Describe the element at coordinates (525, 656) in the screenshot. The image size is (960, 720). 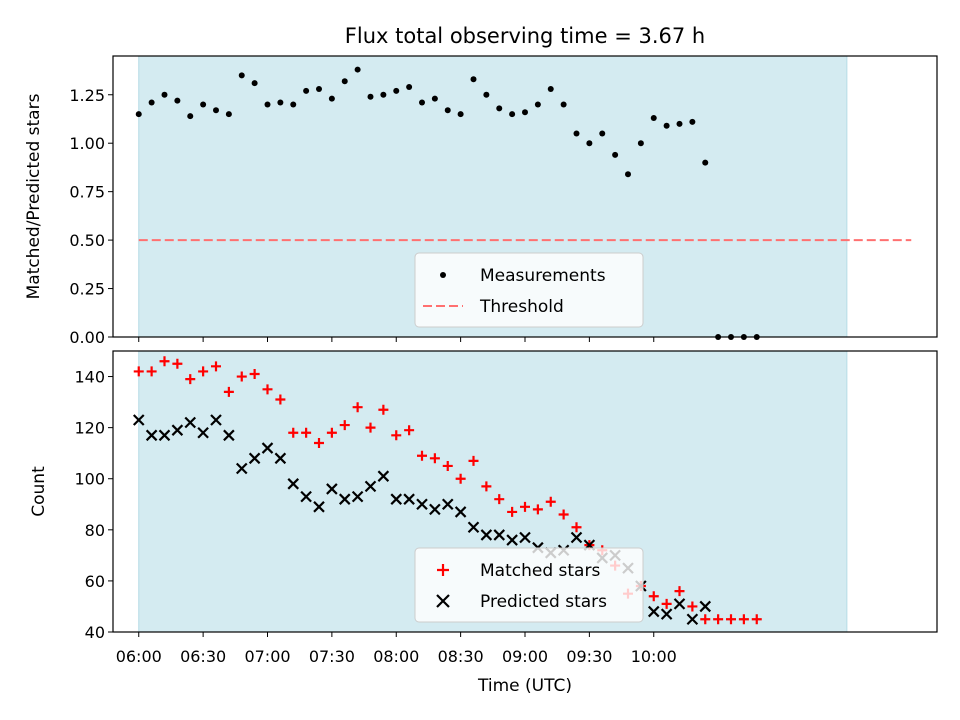
I see `x-tick-label: 09:00` at that location.